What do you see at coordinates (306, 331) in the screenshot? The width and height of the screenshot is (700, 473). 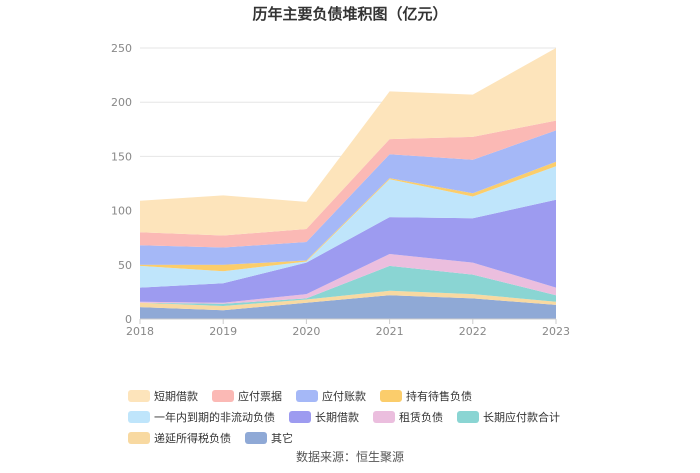 I see `x-tick-label: 2020` at bounding box center [306, 331].